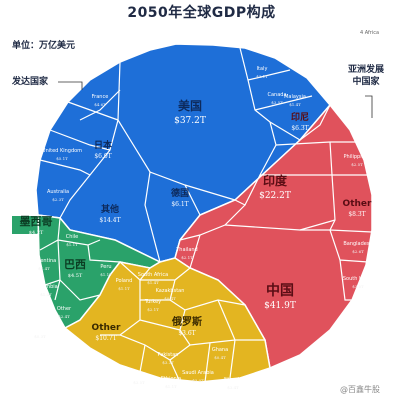 The height and width of the screenshot is (400, 403). What do you see at coordinates (62, 151) in the screenshot?
I see `cell-name-label: United Kingdom` at bounding box center [62, 151].